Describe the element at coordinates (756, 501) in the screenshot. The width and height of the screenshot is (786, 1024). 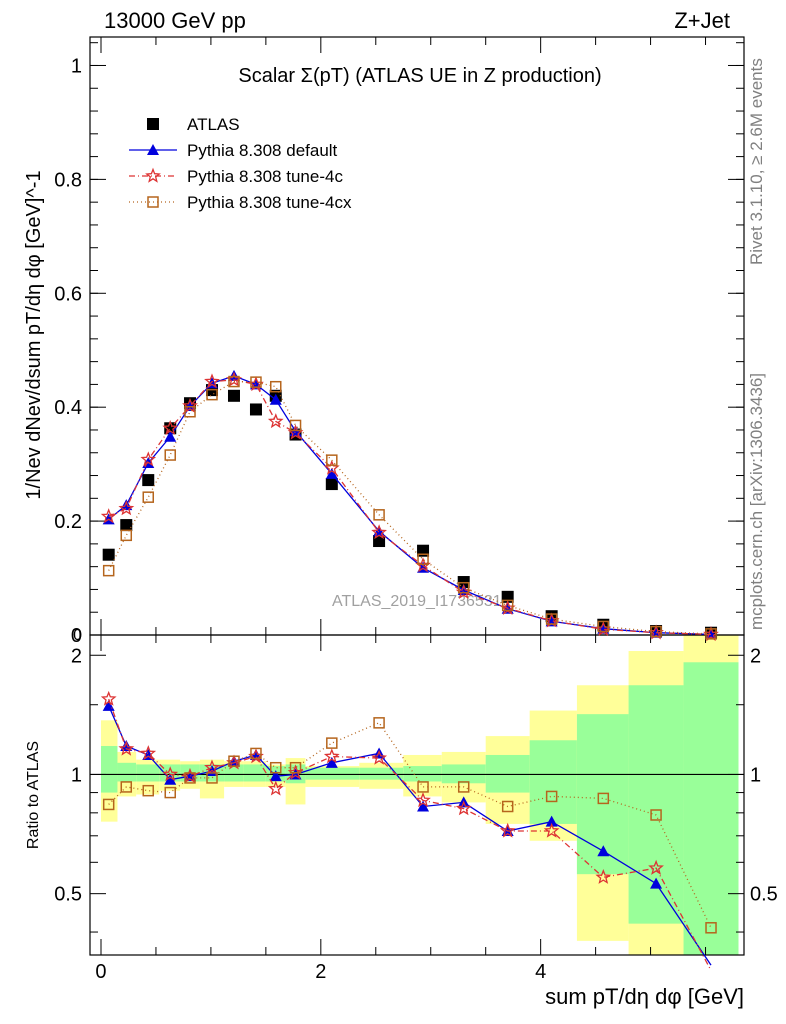
I see `mcplots-info: mcplots.cern.ch [arXiv:1306.3436]` at that location.